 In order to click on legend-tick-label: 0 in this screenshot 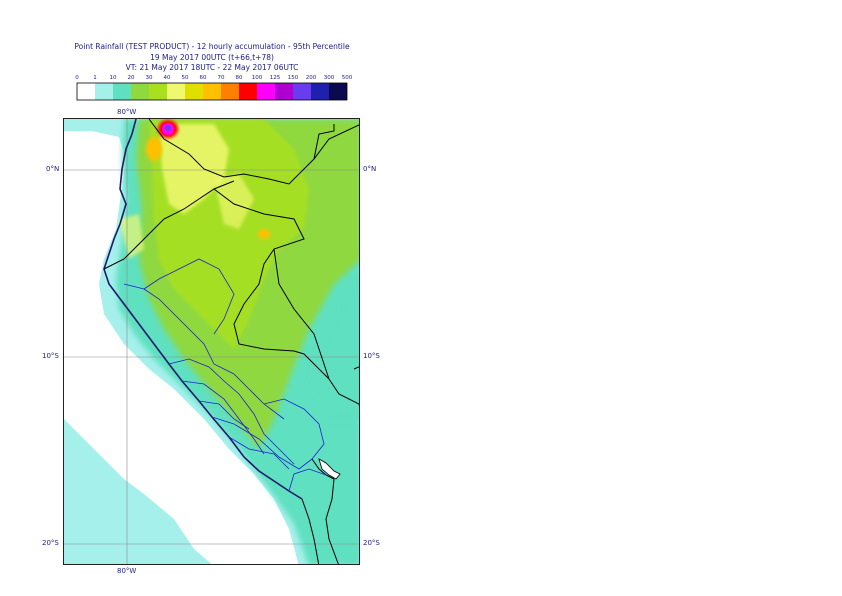, I will do `click(77, 78)`.